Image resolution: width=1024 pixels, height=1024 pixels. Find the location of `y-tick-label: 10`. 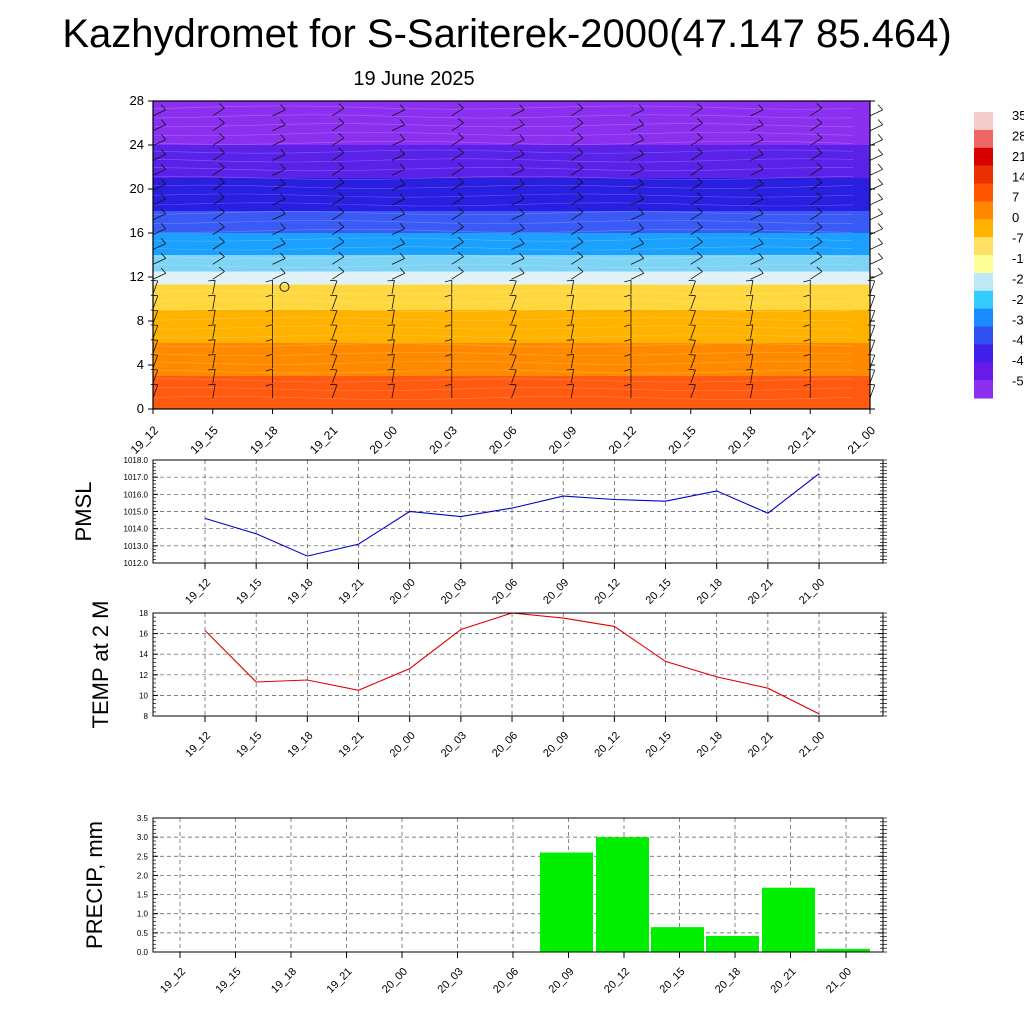

y-tick-label: 10 is located at coordinates (143, 695).